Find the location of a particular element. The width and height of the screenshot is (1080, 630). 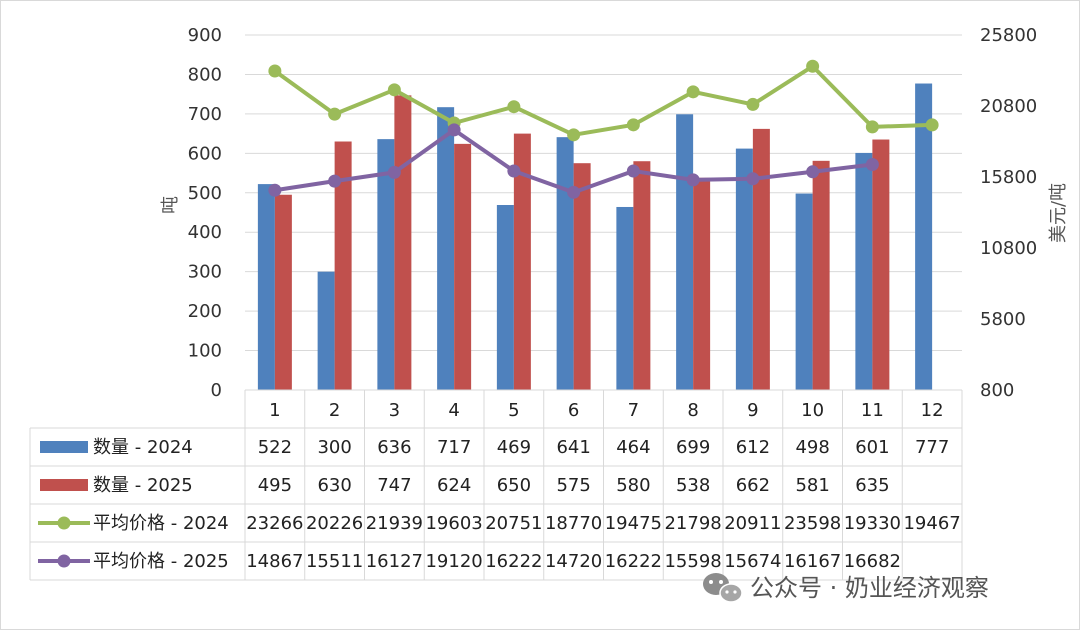

data-label: 581 is located at coordinates (812, 485).